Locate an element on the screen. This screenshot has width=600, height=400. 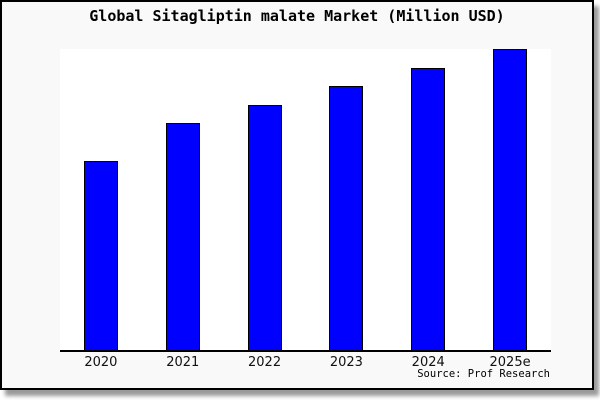
bar-2021 is located at coordinates (182, 236).